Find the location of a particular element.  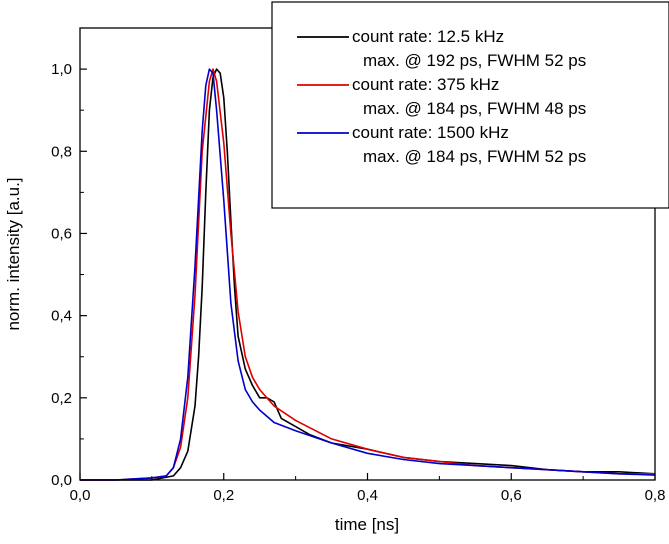

y-tick-label: 0,6 is located at coordinates (61, 233).